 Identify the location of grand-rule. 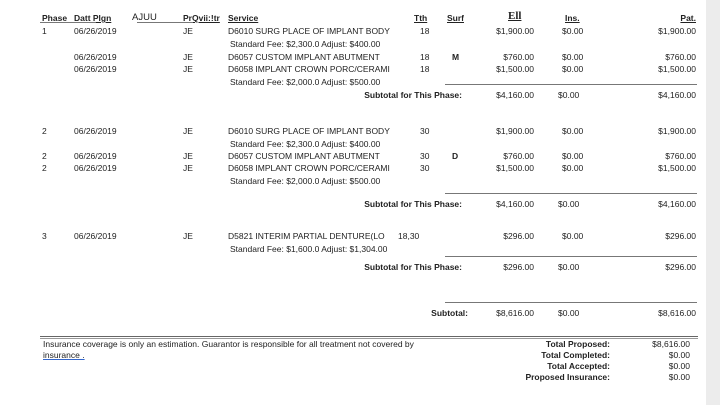
(571, 302).